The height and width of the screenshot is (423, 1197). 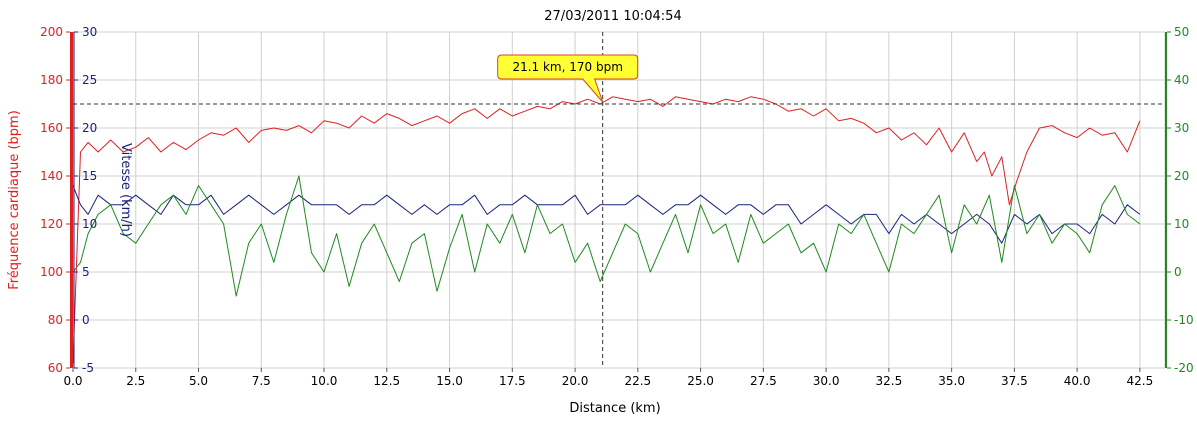 What do you see at coordinates (89, 32) in the screenshot?
I see `speed-tick-label: 30` at bounding box center [89, 32].